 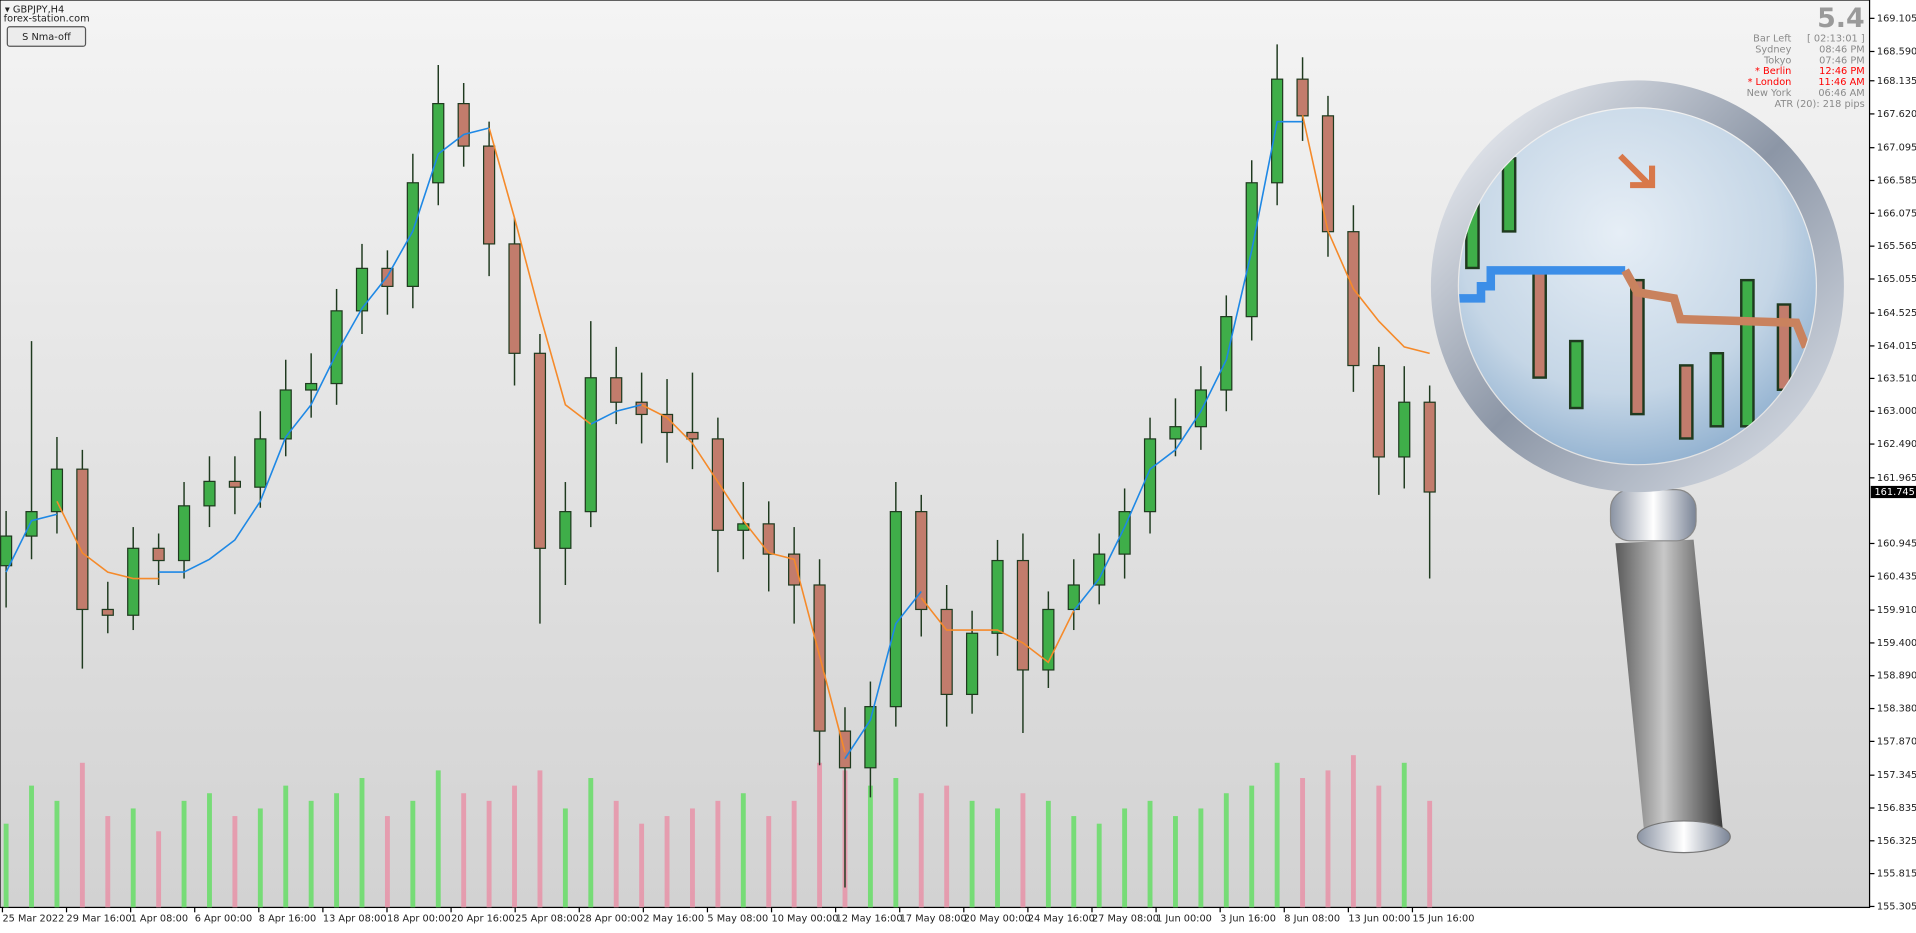 What do you see at coordinates (159, 918) in the screenshot?
I see `x-tick-label: 1 Apr 08:00` at bounding box center [159, 918].